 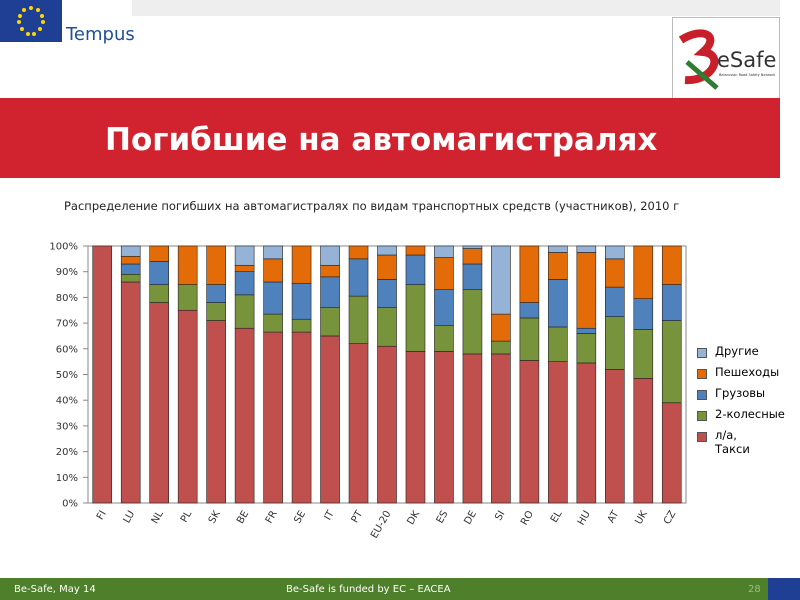 I want to click on legend-label: 2-колесные, so click(x=750, y=414).